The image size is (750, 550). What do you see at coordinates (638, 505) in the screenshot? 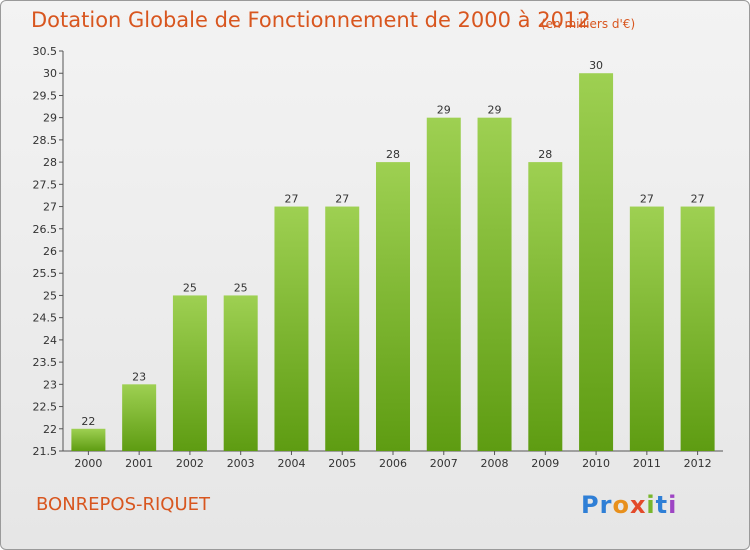
I see `logo-part: x` at bounding box center [638, 505].